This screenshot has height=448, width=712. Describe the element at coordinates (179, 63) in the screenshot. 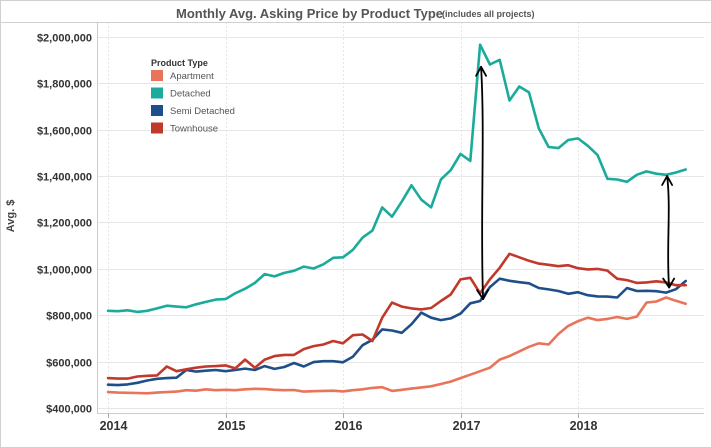

I see `legend-title: Product Type` at that location.